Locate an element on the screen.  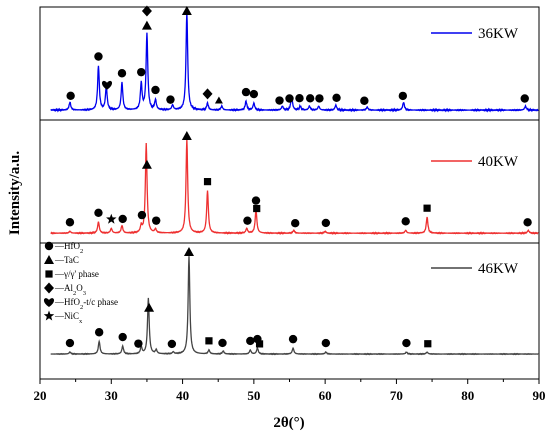
legend-label-46KW: 46KW is located at coordinates (498, 269).